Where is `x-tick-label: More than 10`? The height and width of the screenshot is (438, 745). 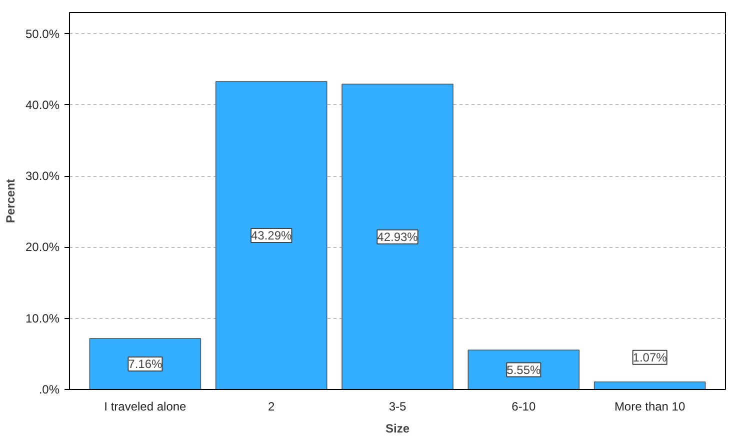 x-tick-label: More than 10 is located at coordinates (650, 407).